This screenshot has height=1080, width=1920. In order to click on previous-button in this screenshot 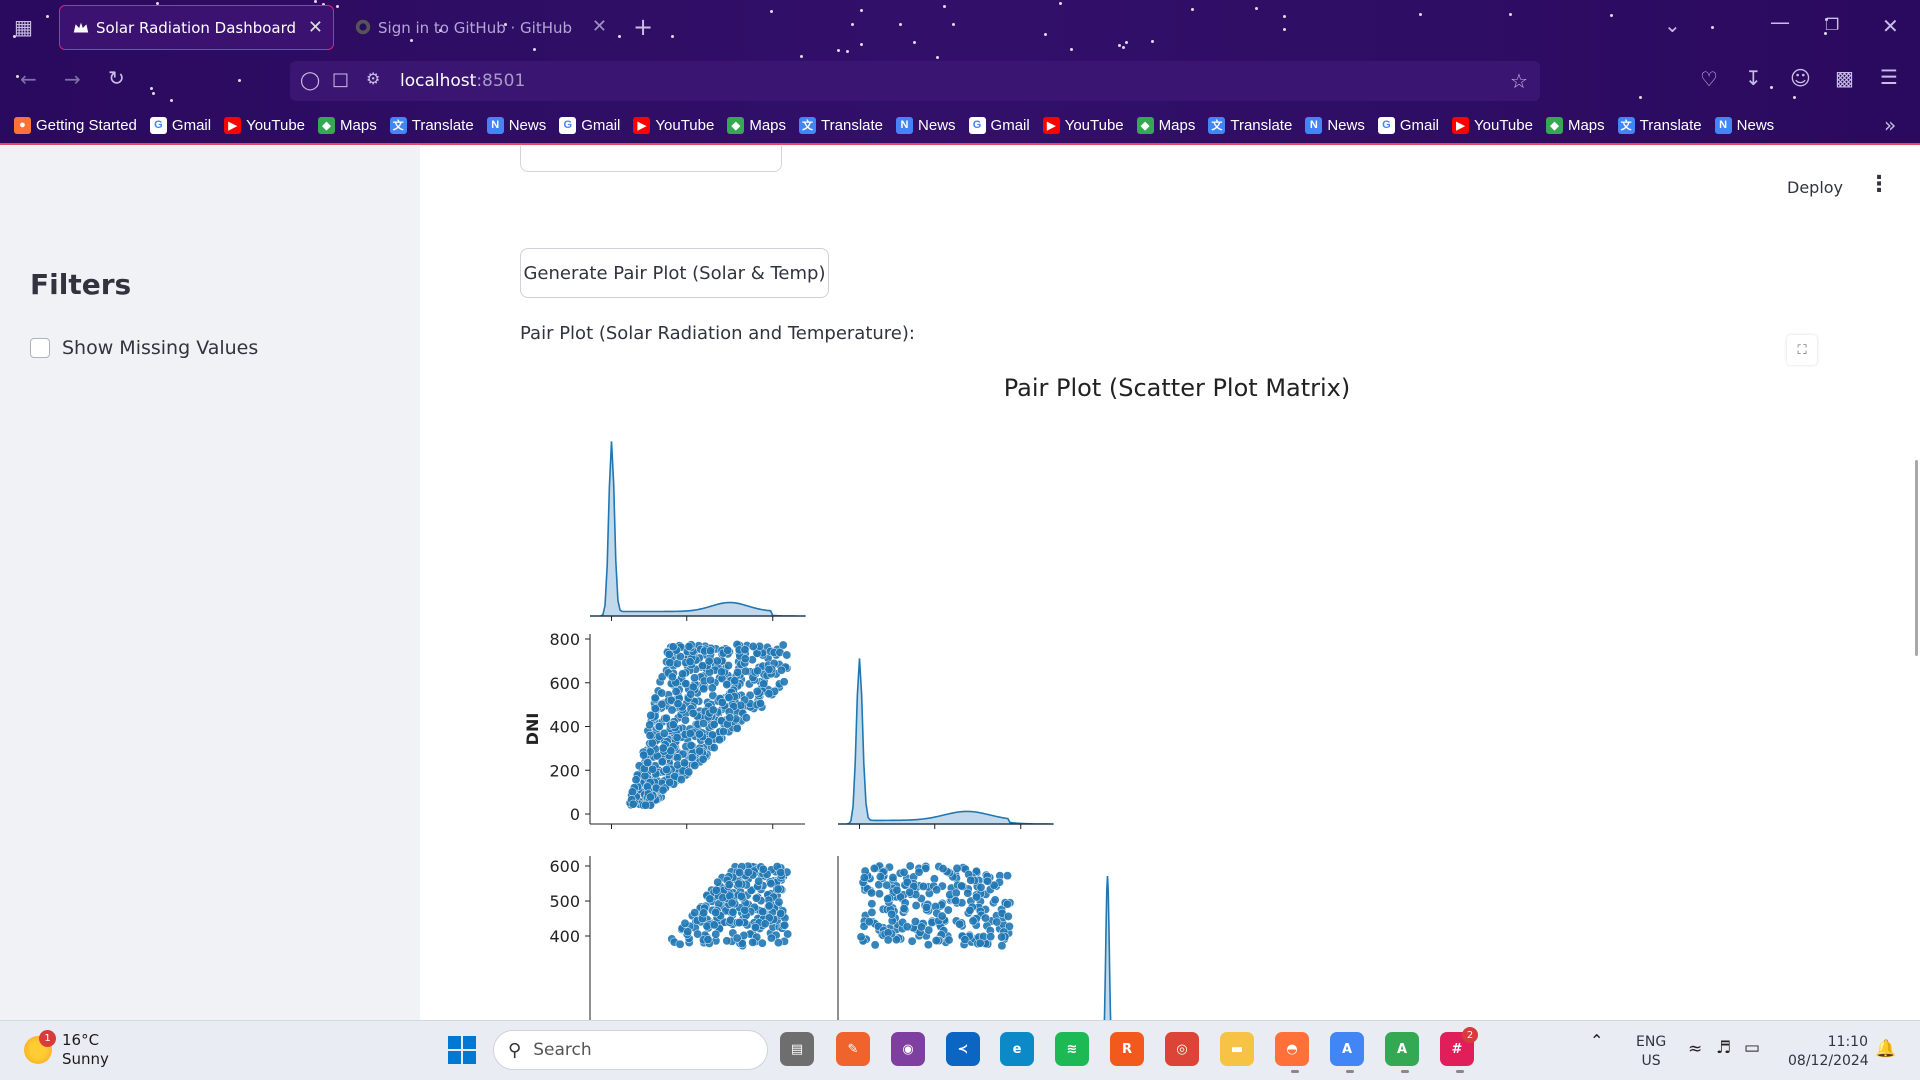, I will do `click(651, 159)`.